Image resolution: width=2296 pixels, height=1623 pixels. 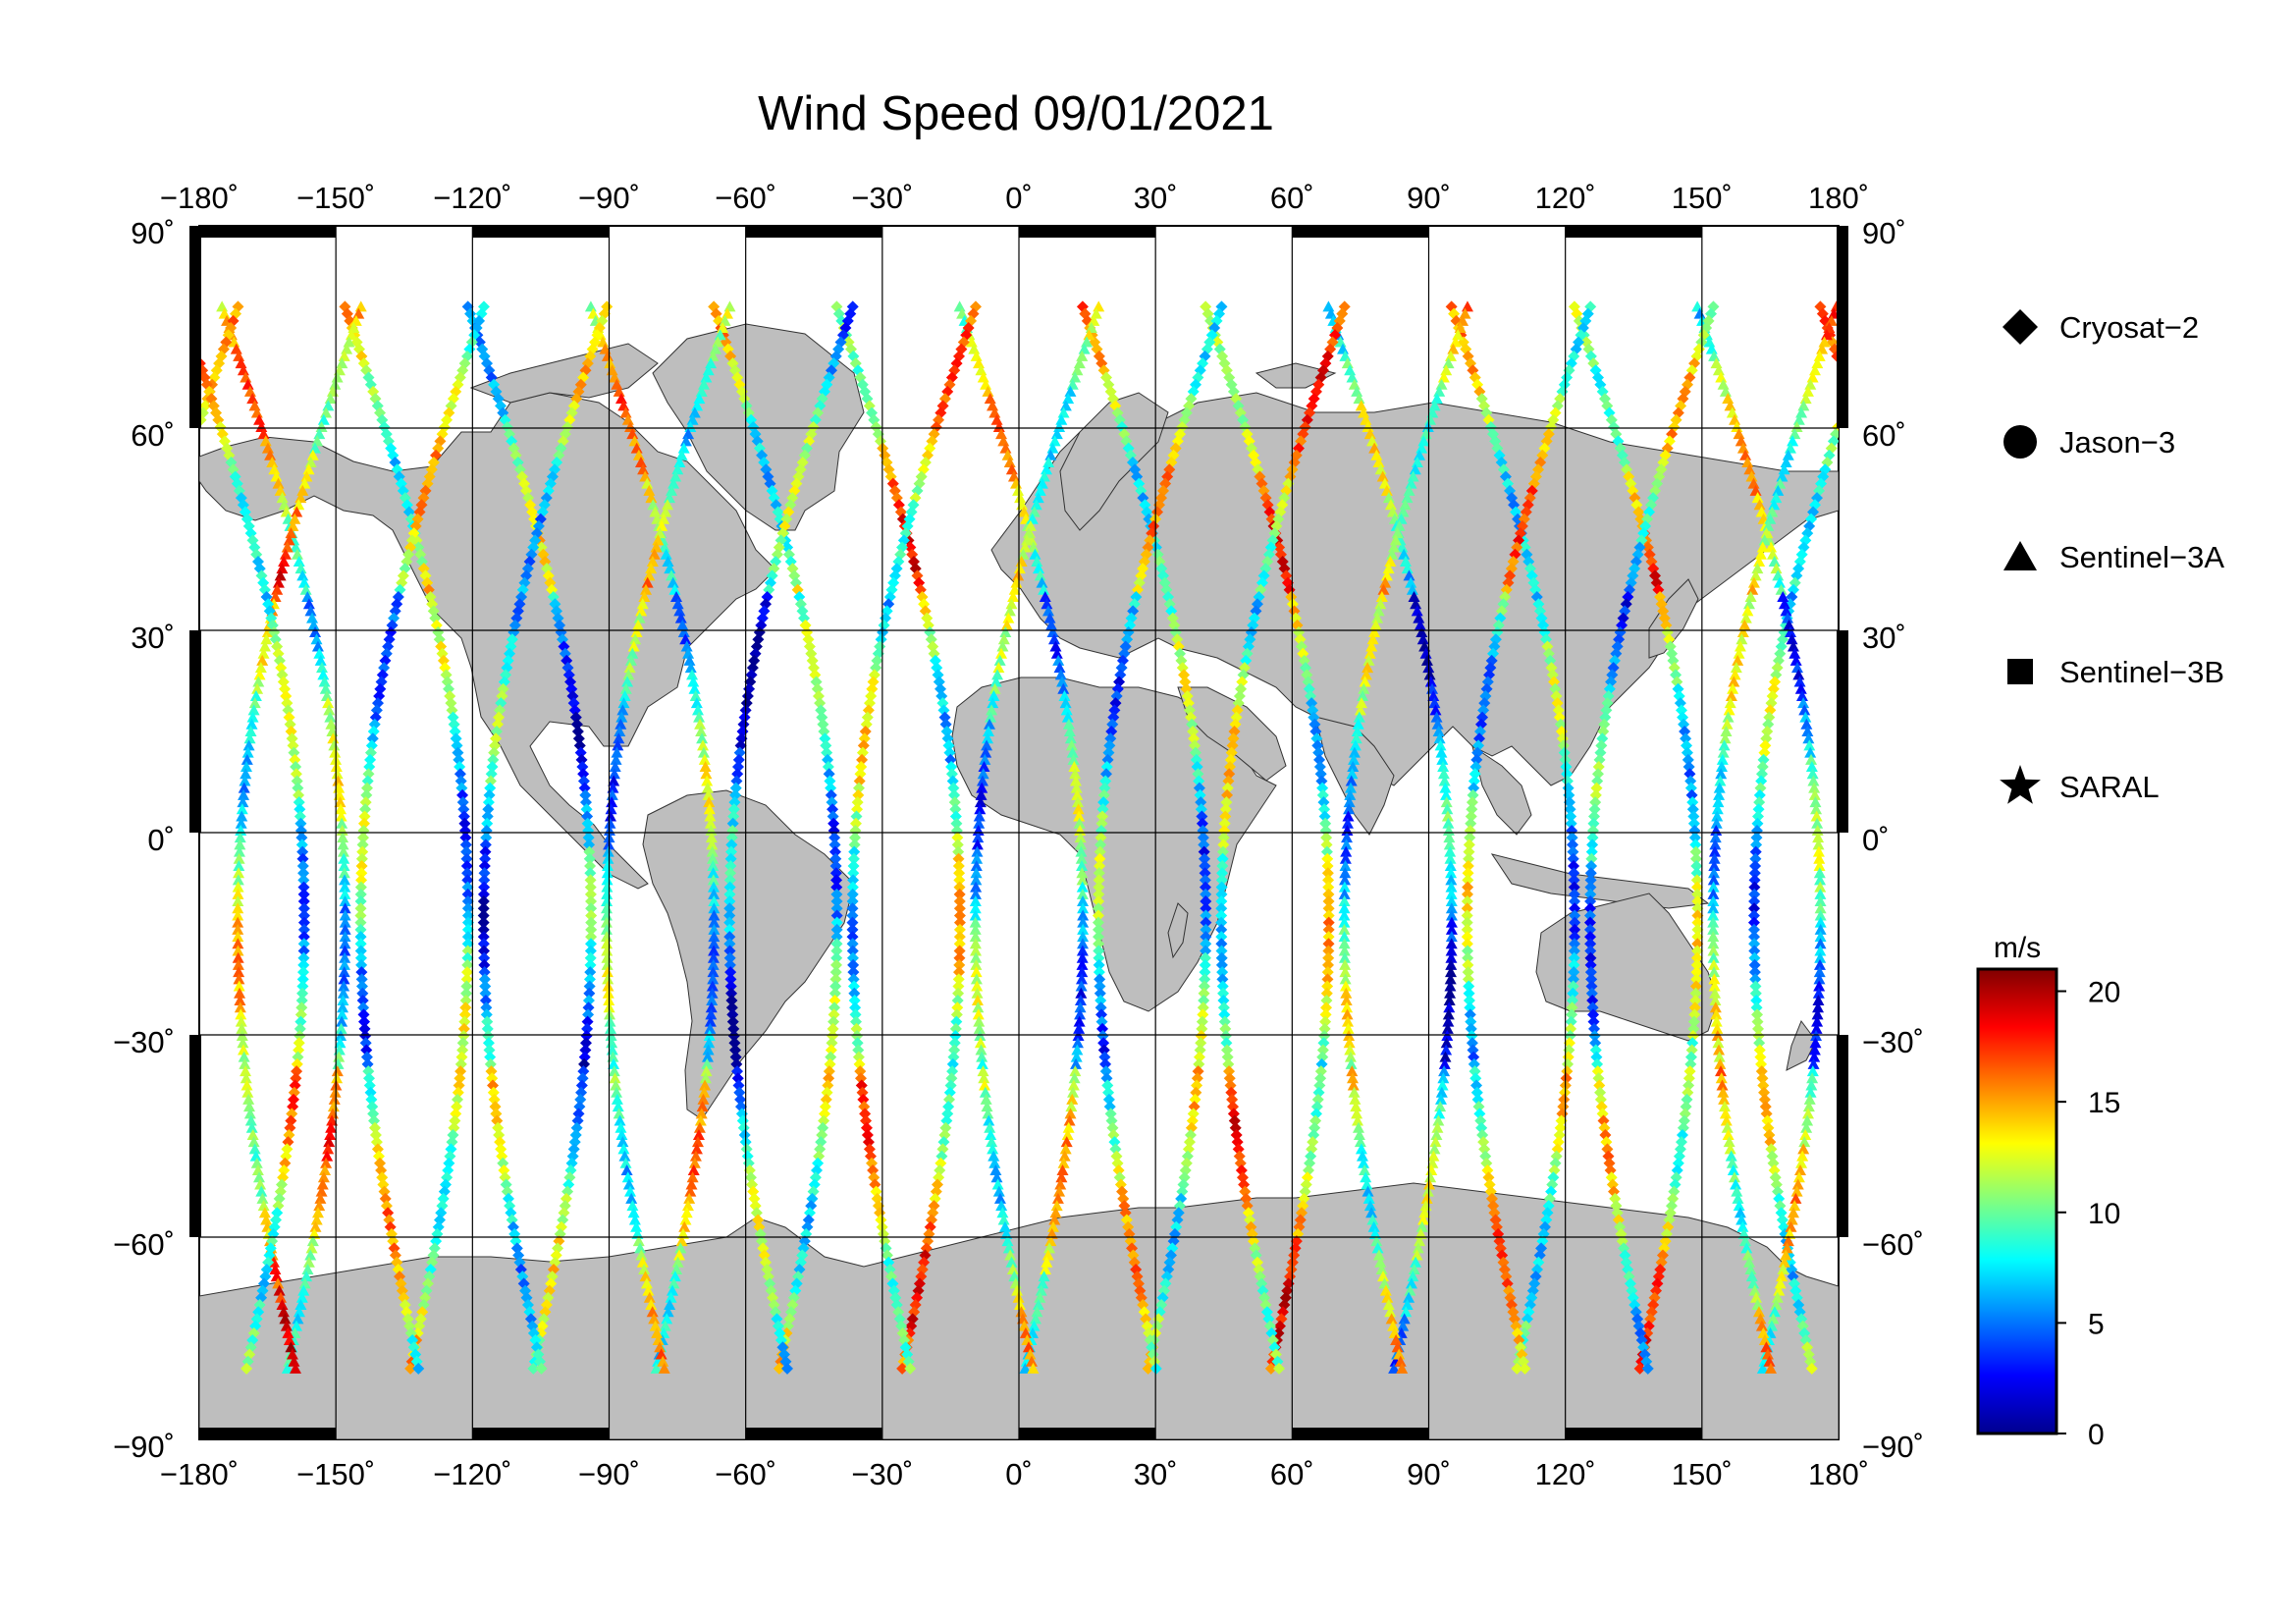 What do you see at coordinates (1178, 930) in the screenshot?
I see `madagascar-island` at bounding box center [1178, 930].